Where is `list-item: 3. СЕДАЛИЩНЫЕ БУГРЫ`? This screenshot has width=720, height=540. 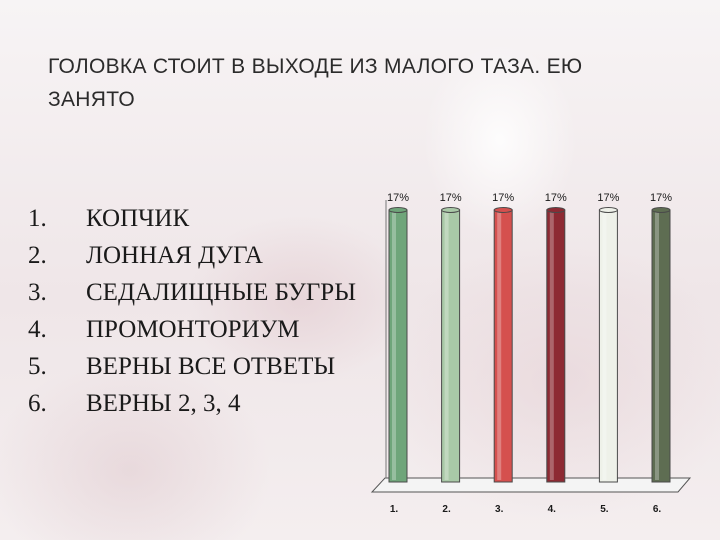
list-item: 3. СЕДАЛИЩНЫЕ БУГРЫ is located at coordinates (208, 292).